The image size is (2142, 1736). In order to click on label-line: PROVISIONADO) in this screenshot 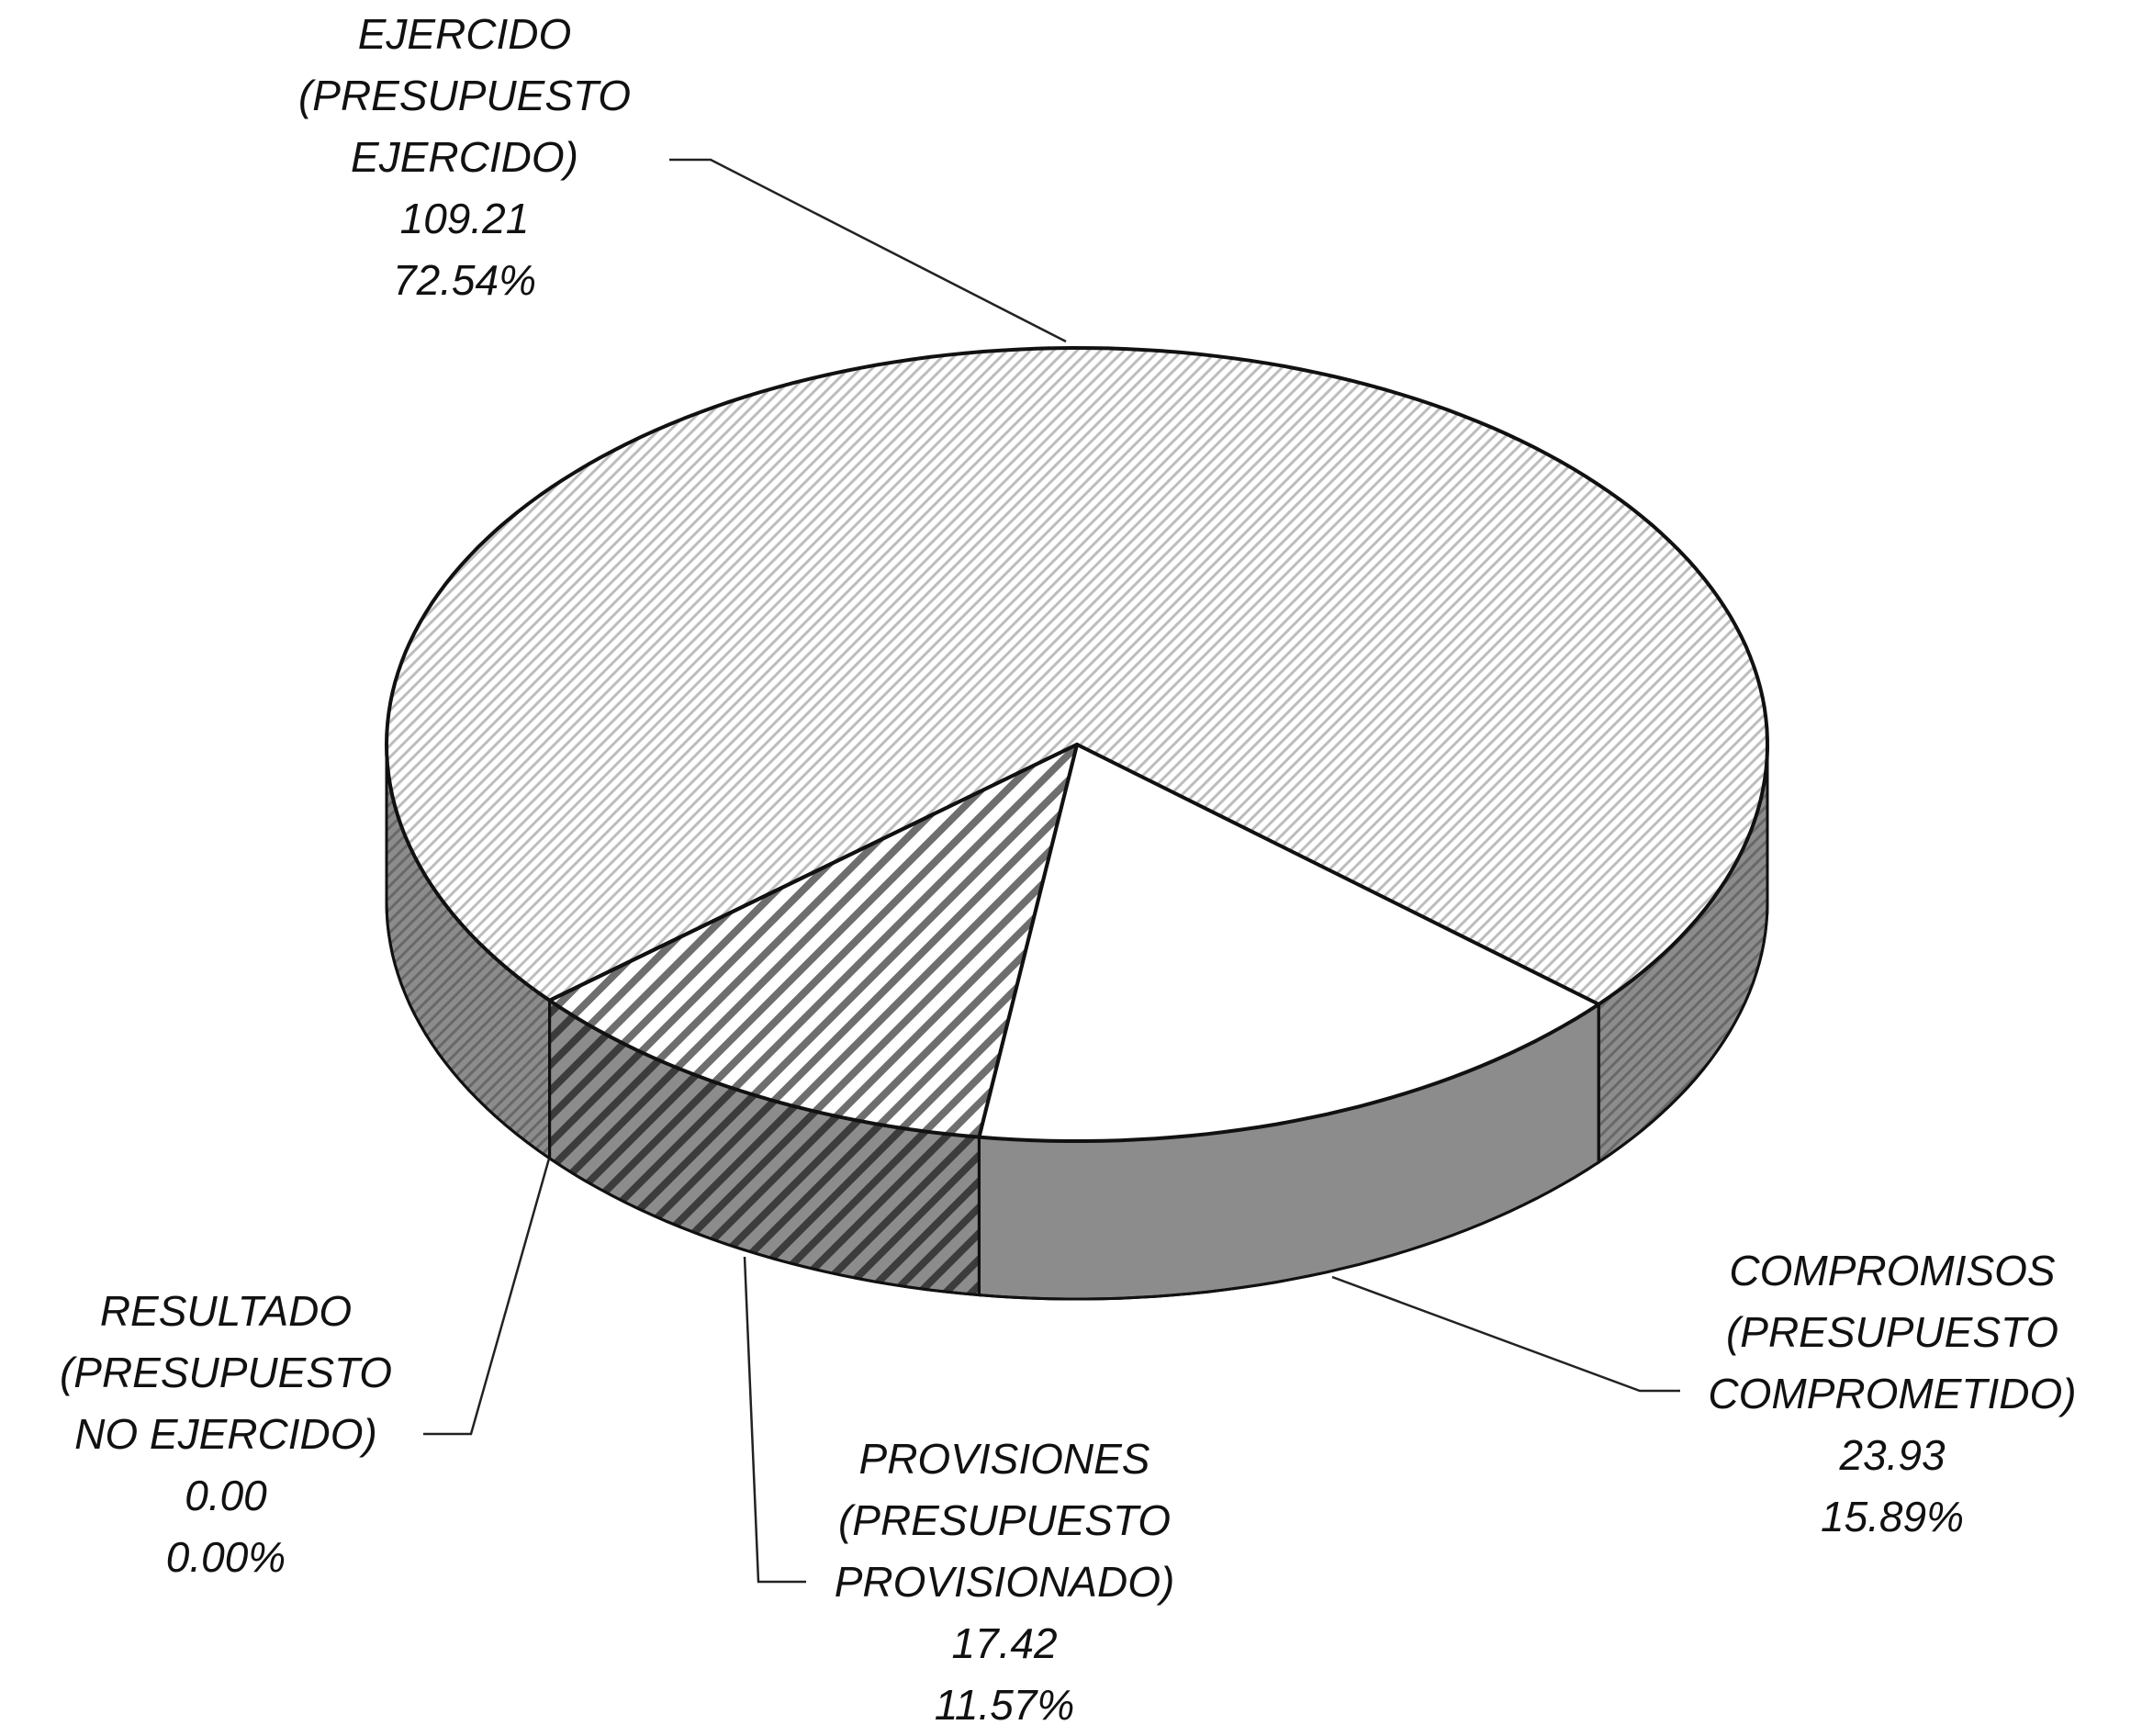, I will do `click(1005, 1582)`.